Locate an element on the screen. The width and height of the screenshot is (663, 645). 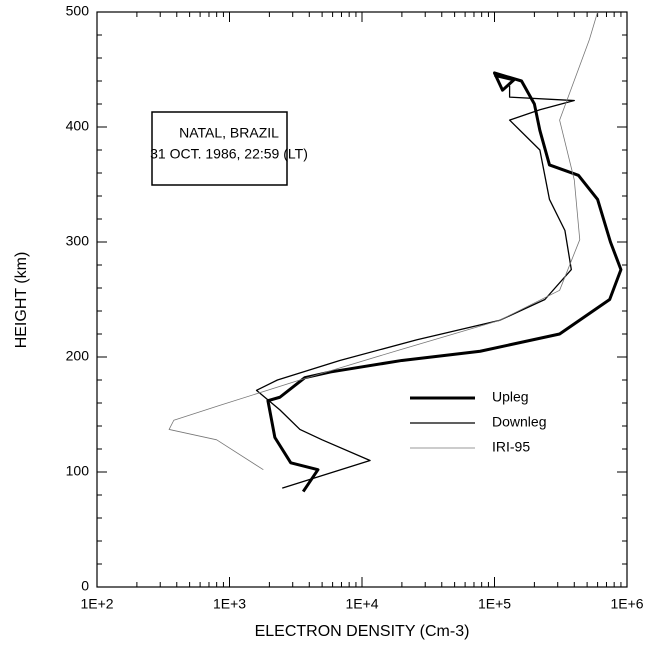
x-tick-label: 1E+3 is located at coordinates (229, 604).